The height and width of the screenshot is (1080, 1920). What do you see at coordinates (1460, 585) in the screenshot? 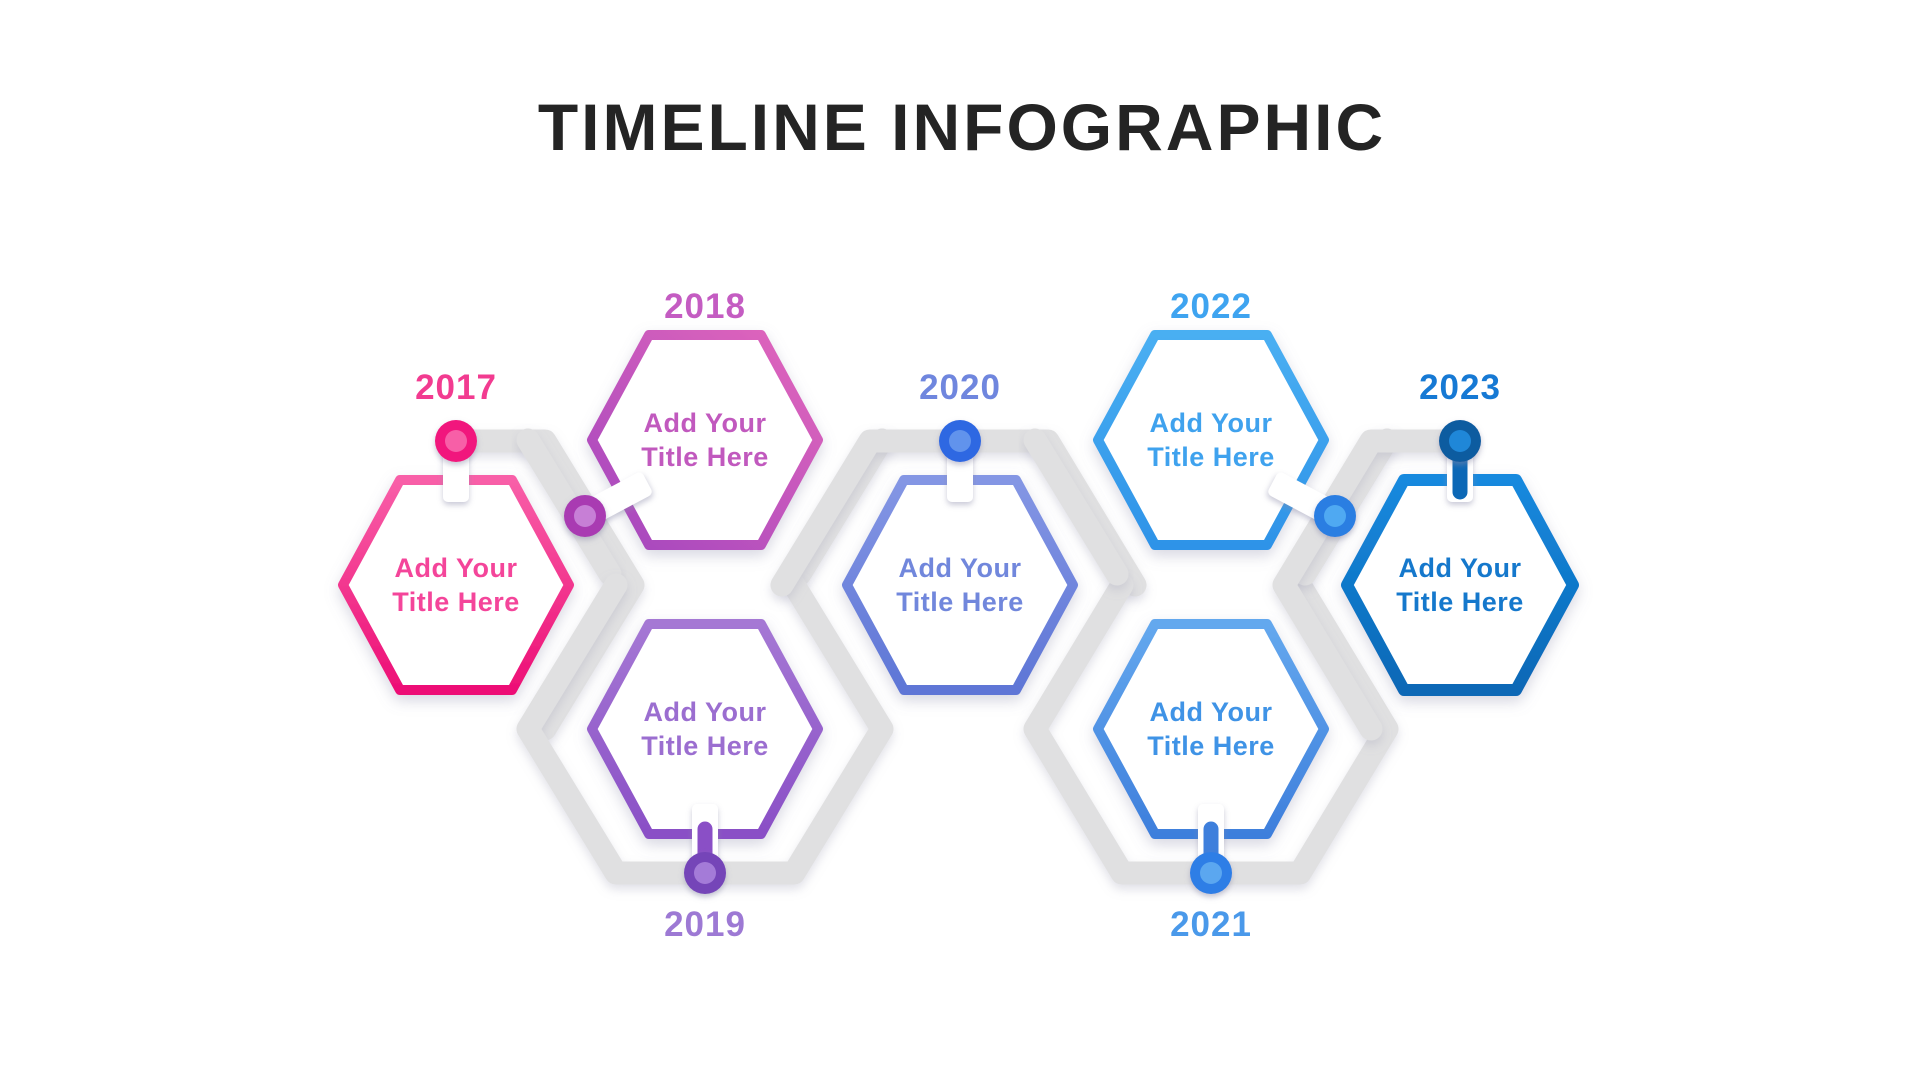
I see `hexagon-2023` at bounding box center [1460, 585].